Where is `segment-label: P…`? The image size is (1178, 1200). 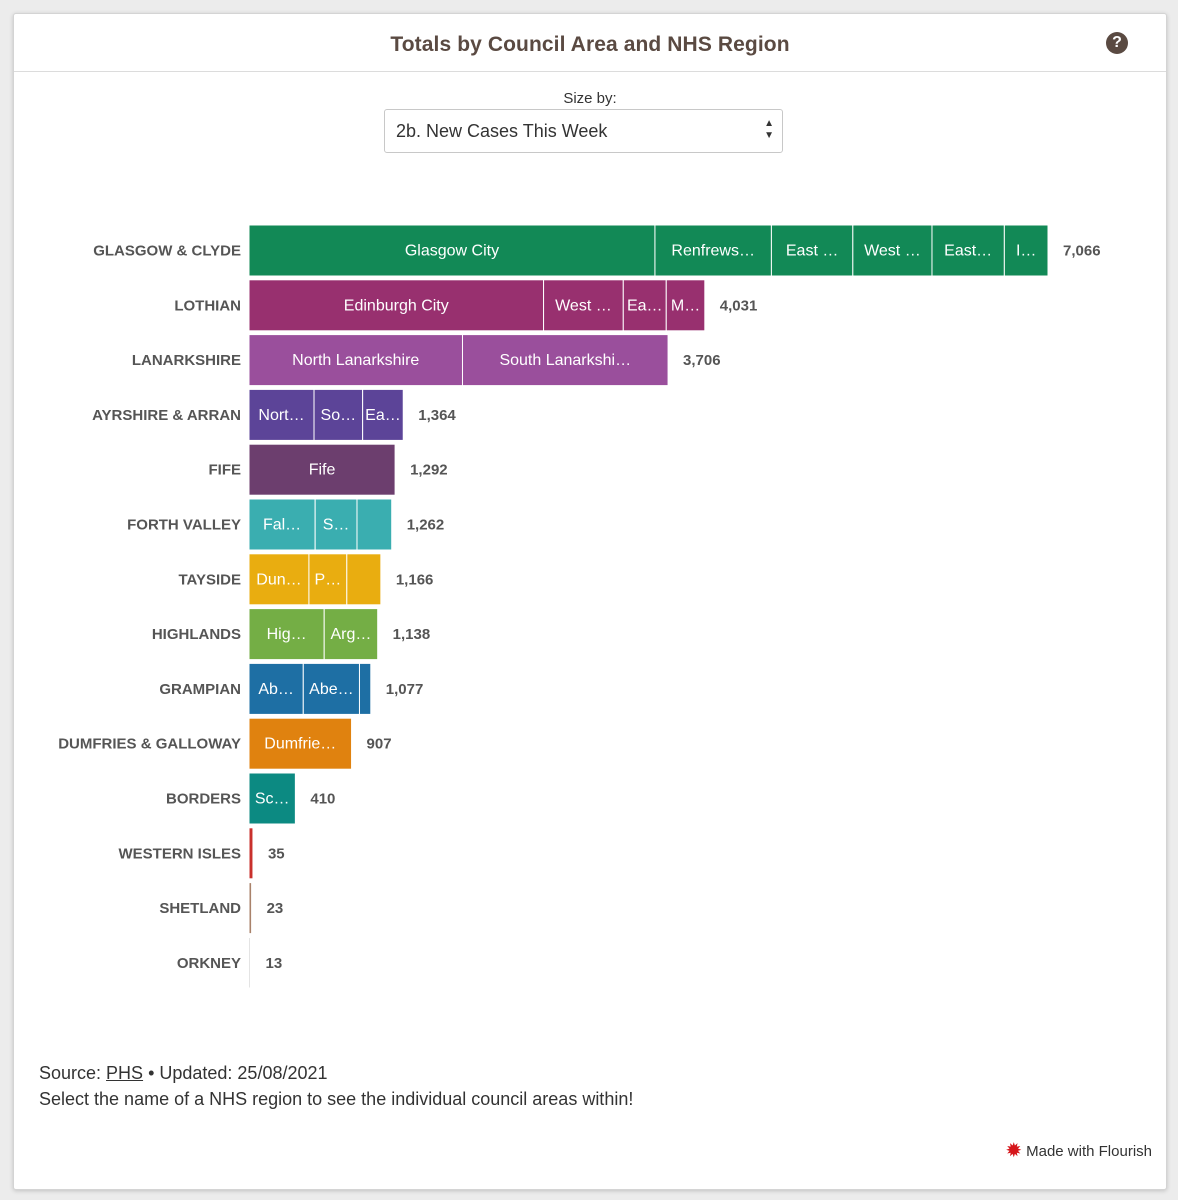
segment-label: P… is located at coordinates (328, 579).